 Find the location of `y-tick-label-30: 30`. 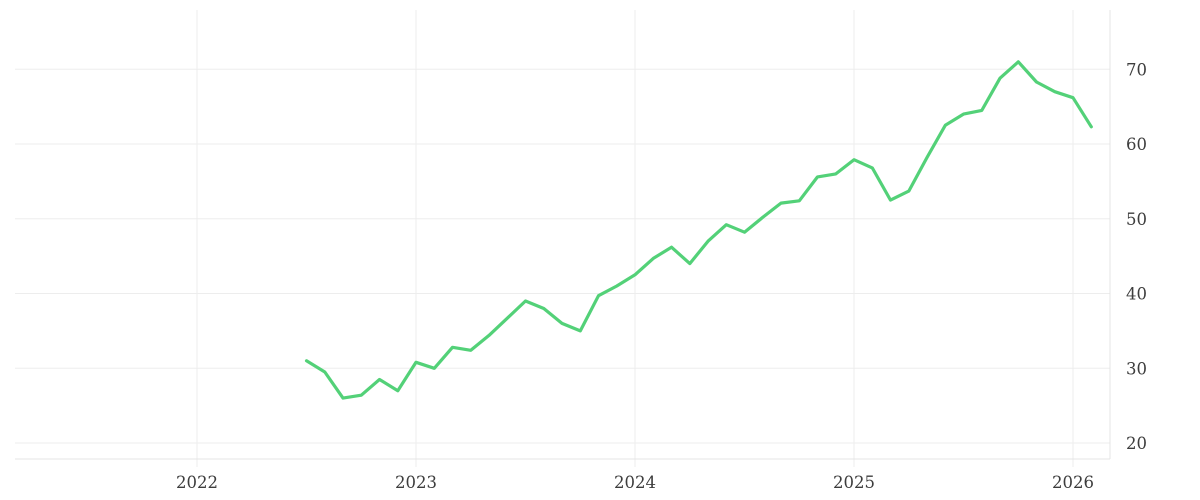

y-tick-label-30: 30 is located at coordinates (1136, 368).